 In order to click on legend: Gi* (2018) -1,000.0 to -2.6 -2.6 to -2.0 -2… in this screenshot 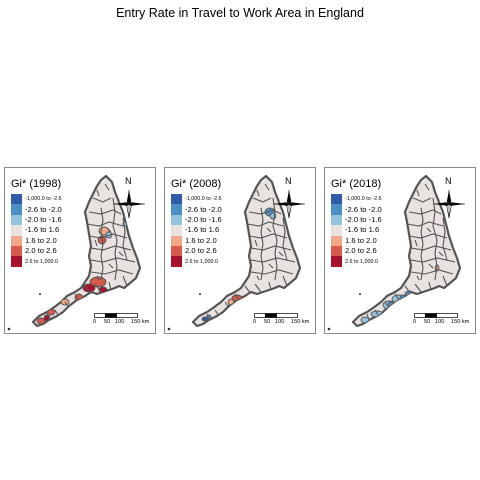, I will do `click(356, 222)`.